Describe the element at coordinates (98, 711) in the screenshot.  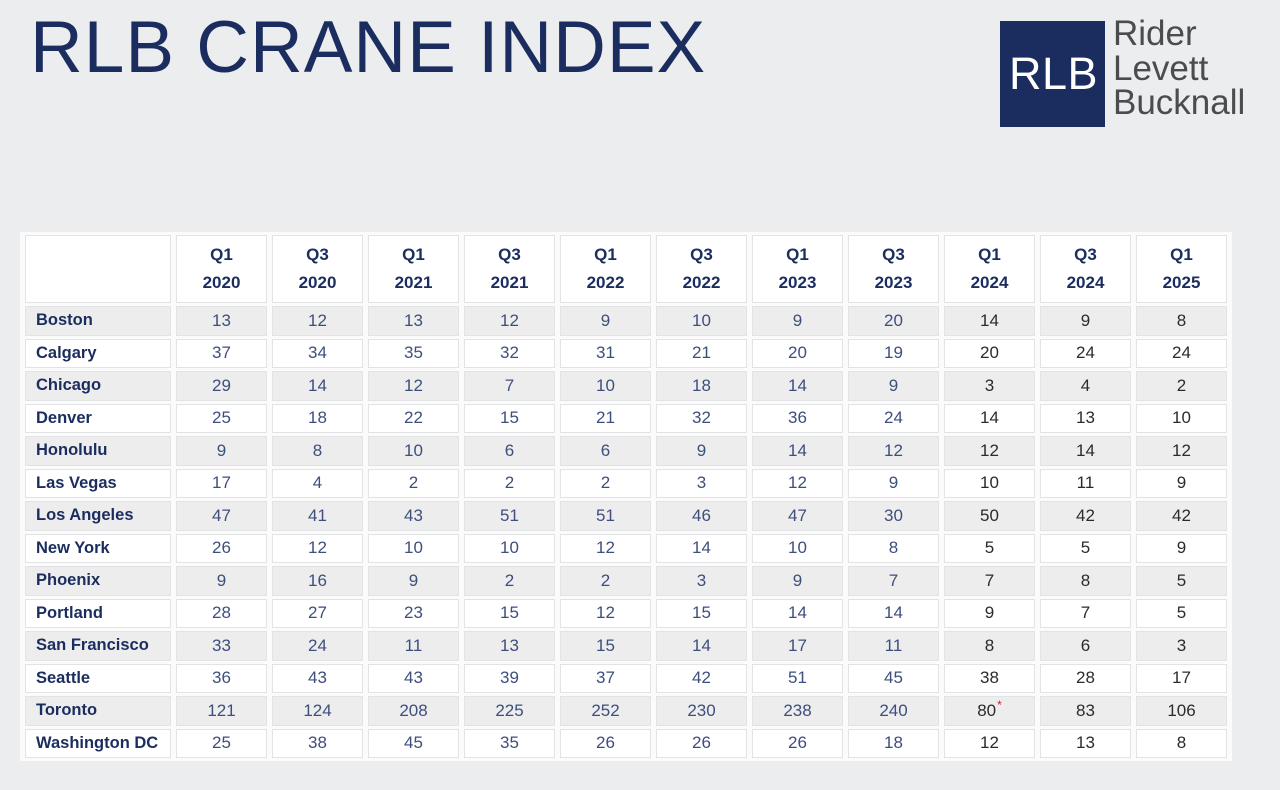
I see `row-label: Toronto` at that location.